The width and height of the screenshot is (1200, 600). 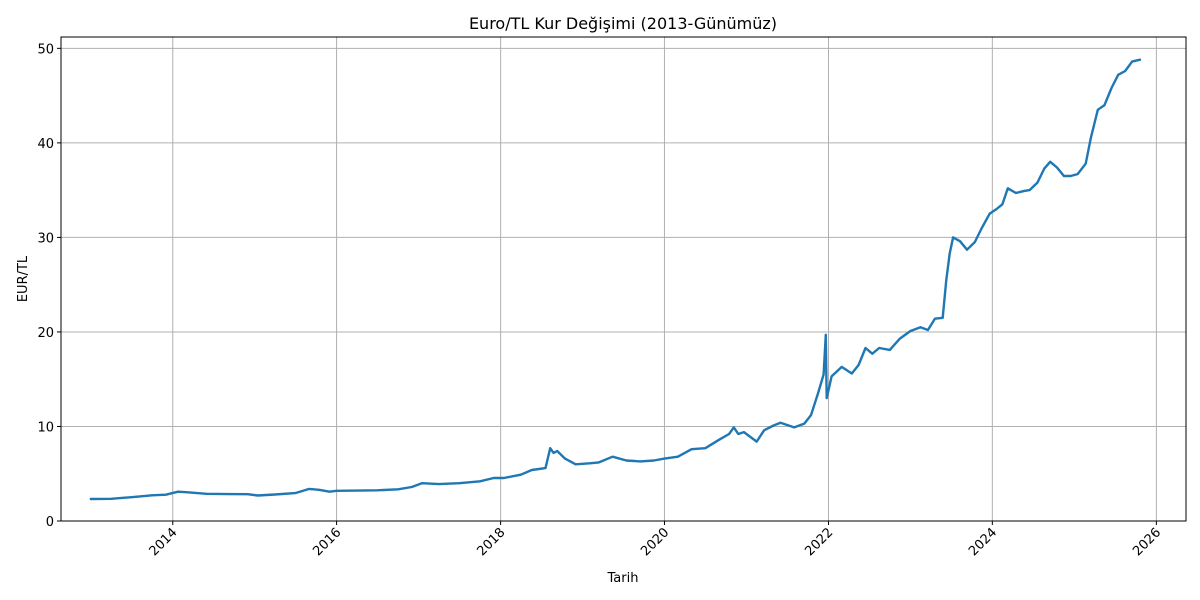 What do you see at coordinates (327, 542) in the screenshot?
I see `x-tick-label: 2016` at bounding box center [327, 542].